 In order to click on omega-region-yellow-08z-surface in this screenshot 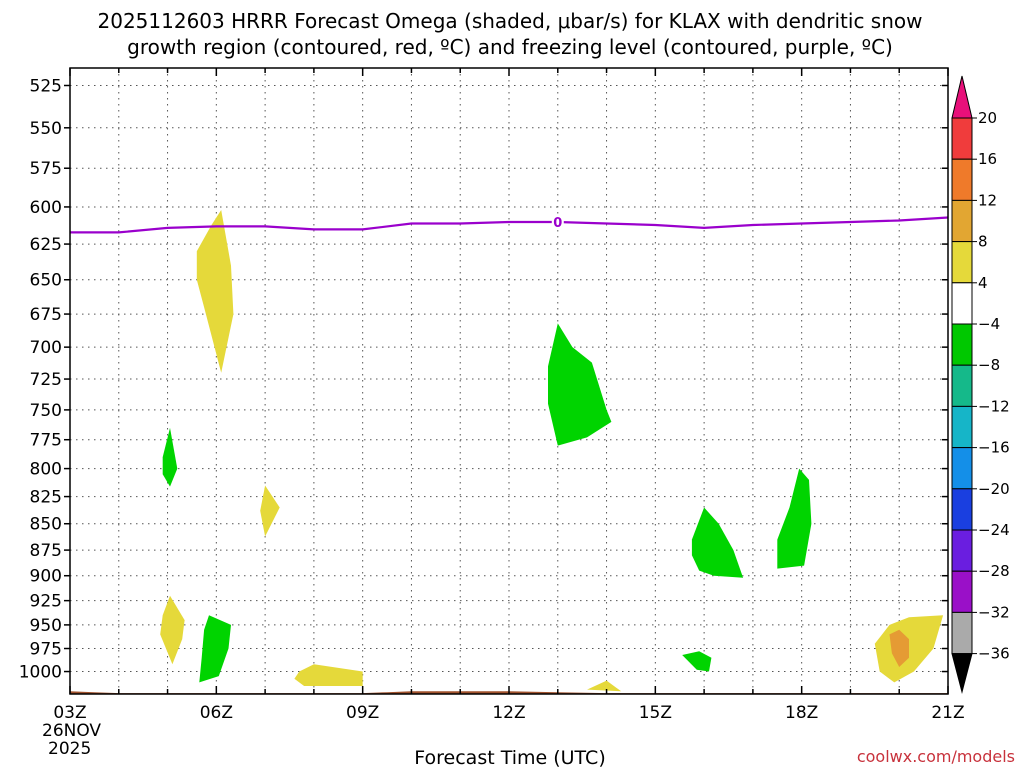, I will do `click(328, 675)`.